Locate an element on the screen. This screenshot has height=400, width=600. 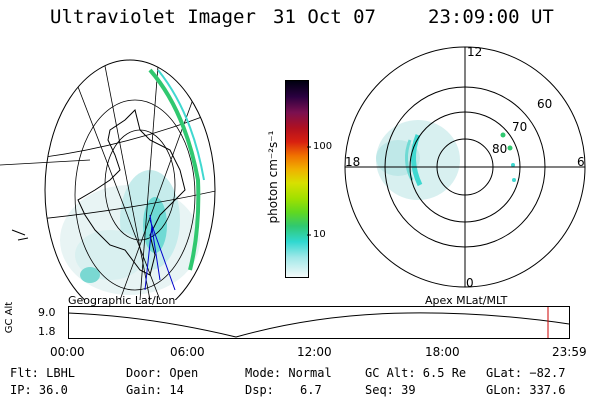
mlt-label-0: 0 is located at coordinates (470, 283).